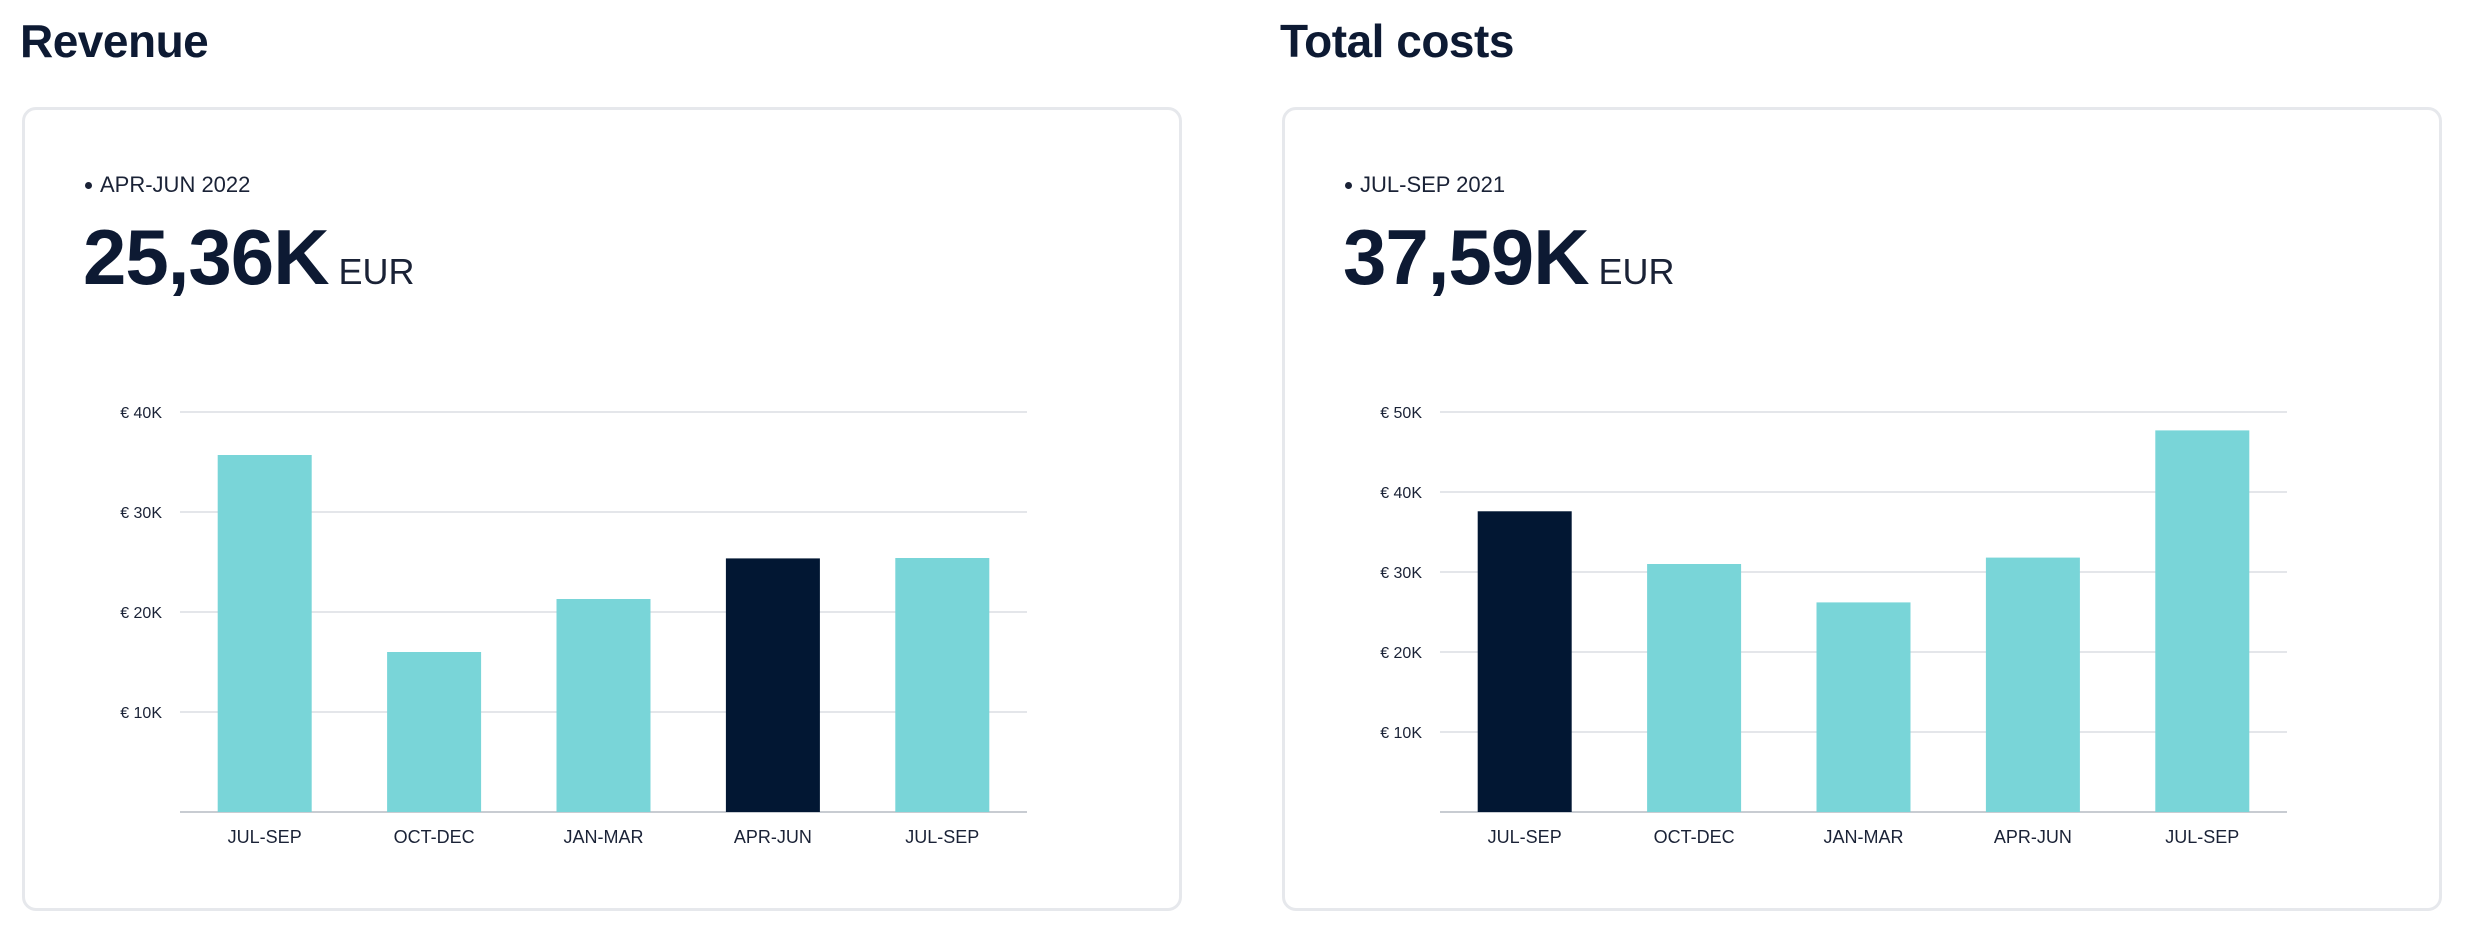 Image resolution: width=2474 pixels, height=934 pixels. I want to click on costs-kpi-unit: EUR, so click(1636, 271).